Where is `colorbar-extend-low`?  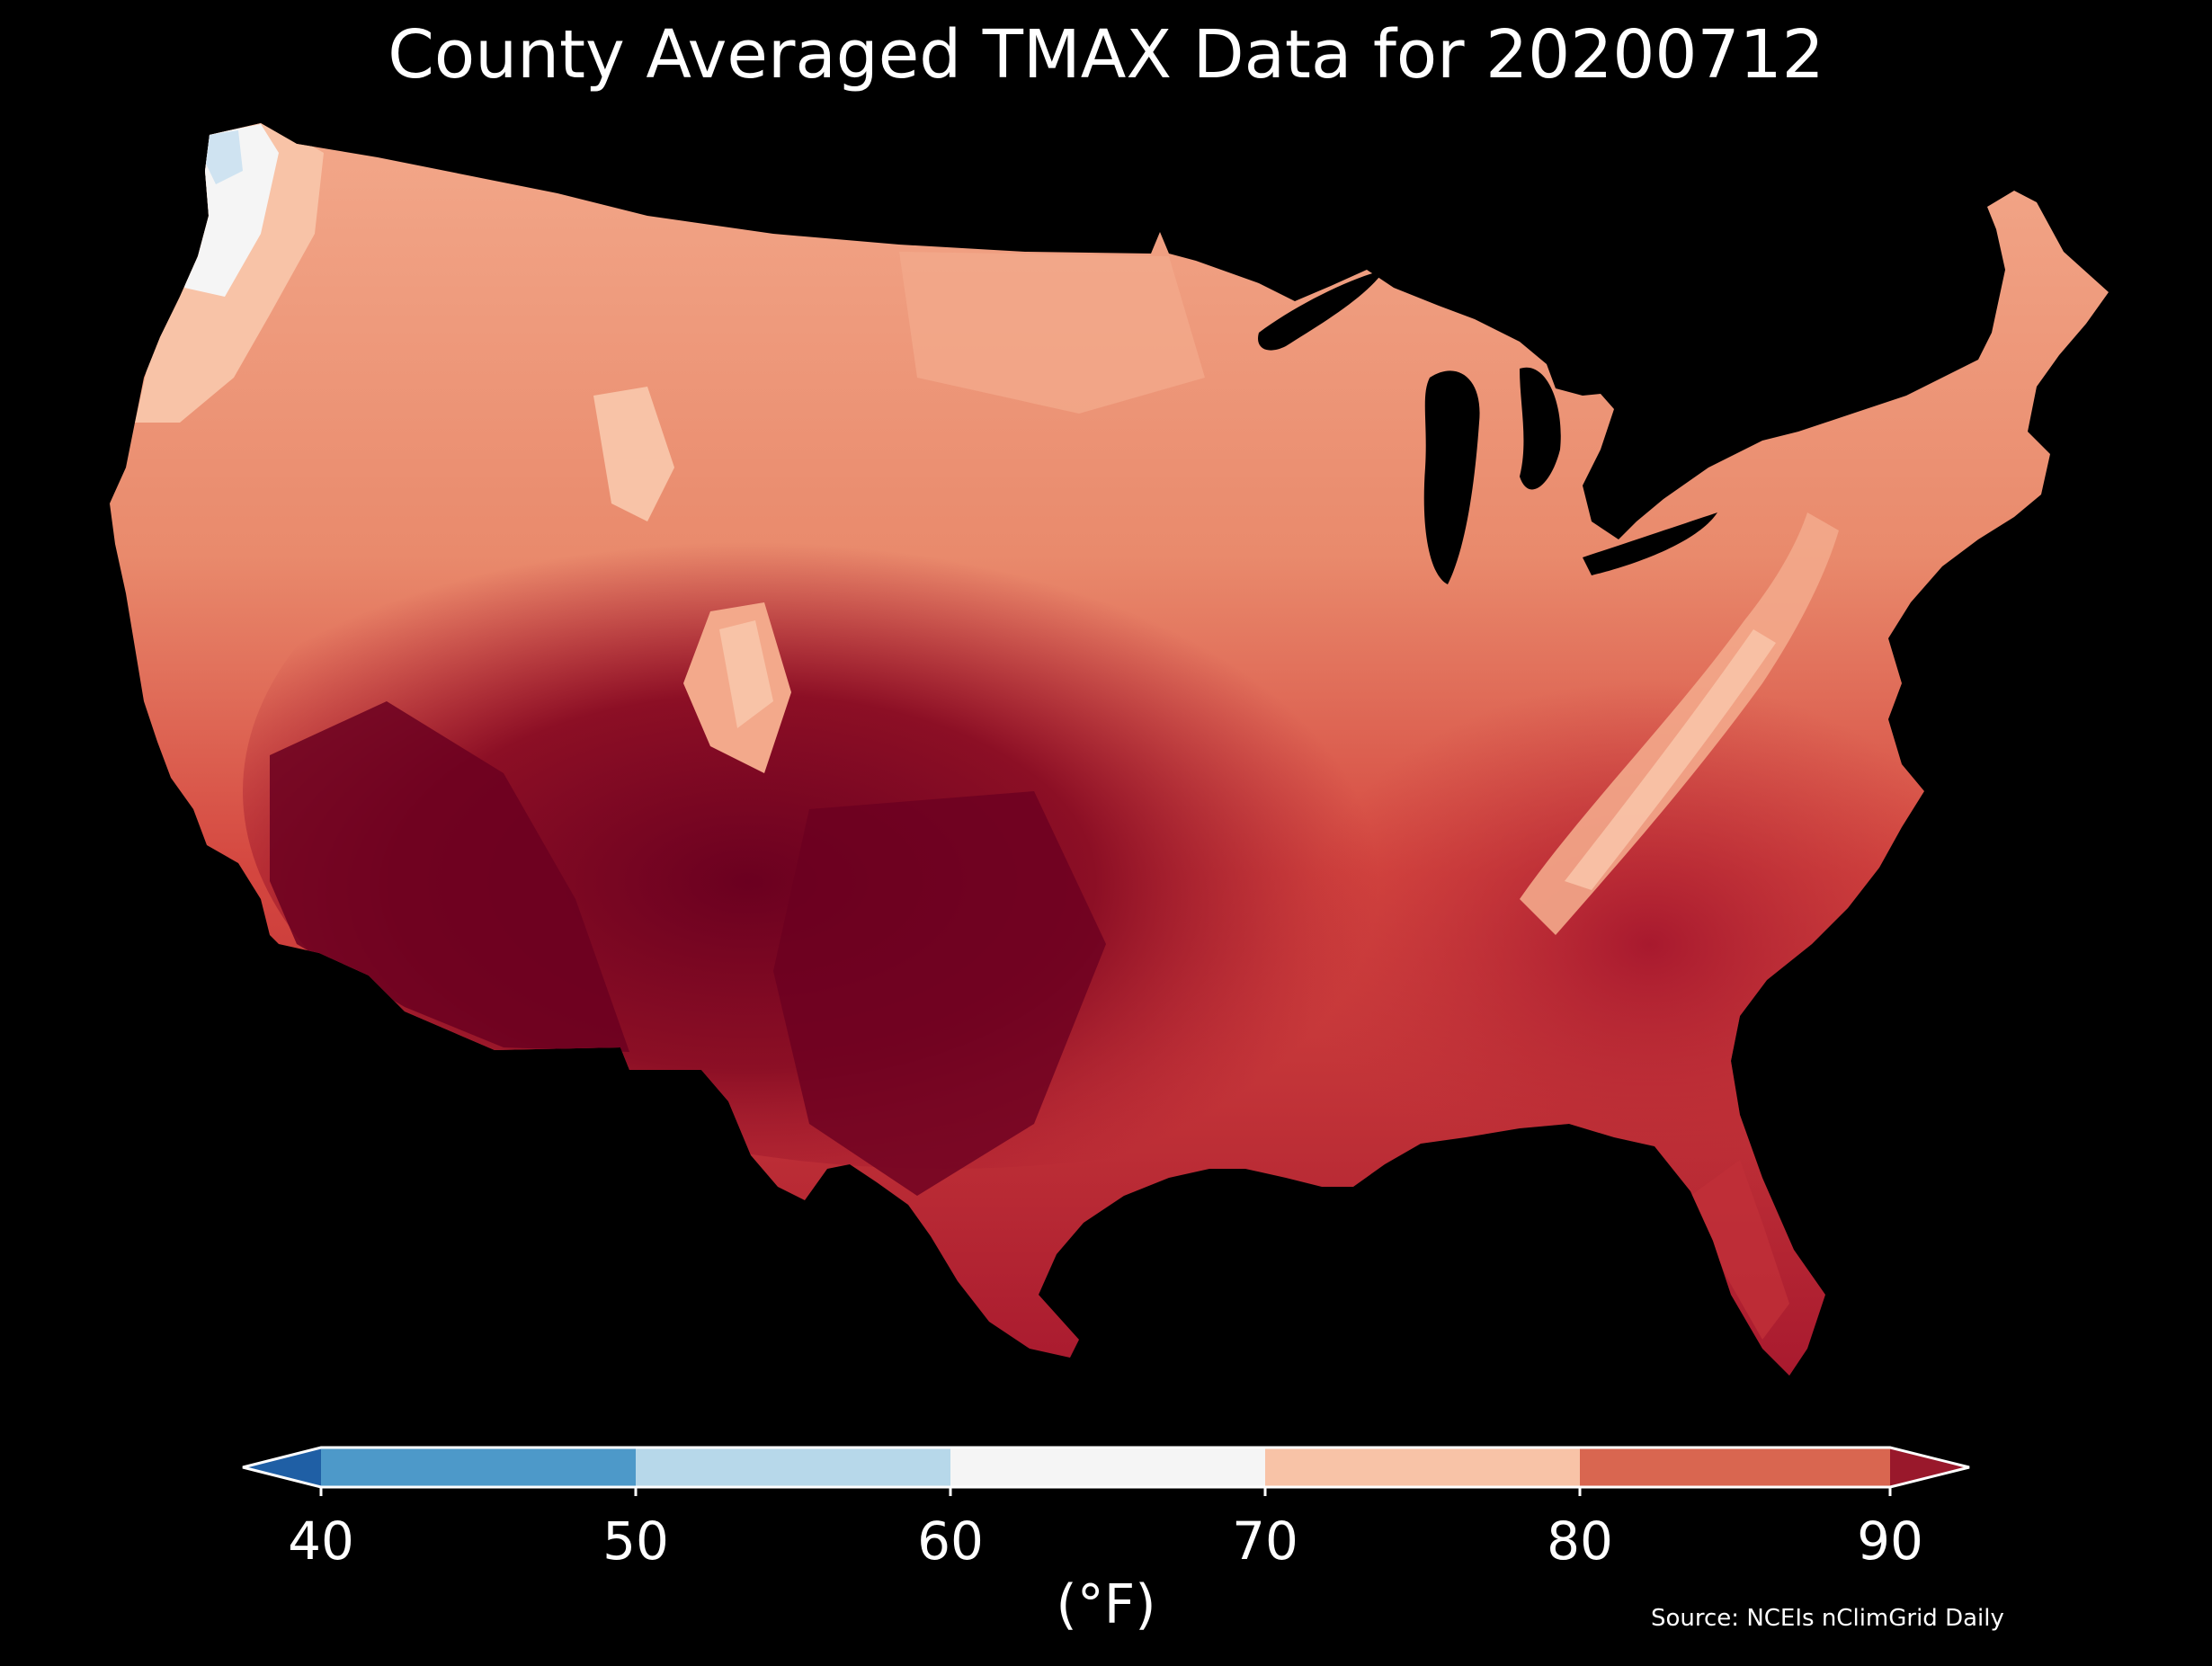 colorbar-extend-low is located at coordinates (282, 1468).